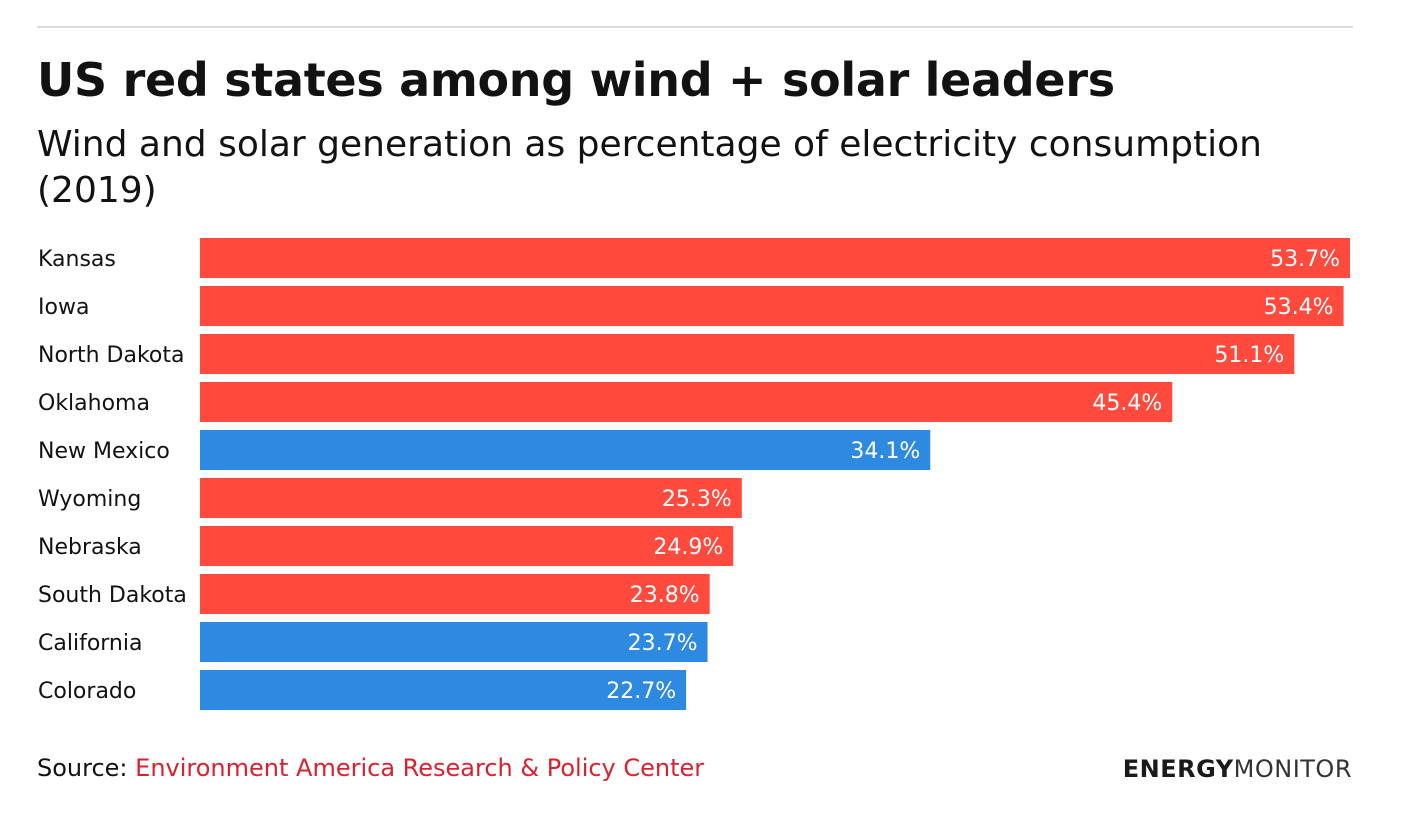  I want to click on bar-kansas, so click(775, 258).